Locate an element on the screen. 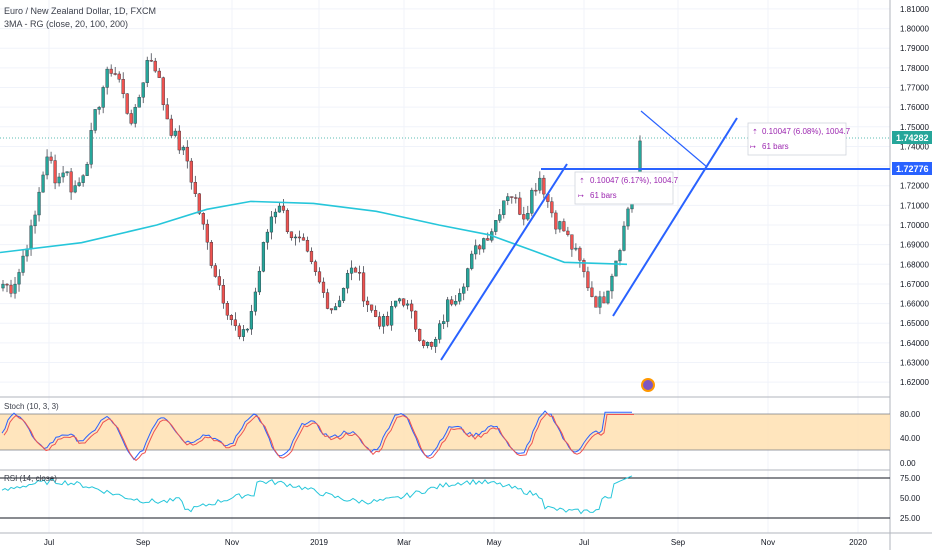 Image resolution: width=932 pixels, height=550 pixels. price-tick: 1.64000 is located at coordinates (914, 343).